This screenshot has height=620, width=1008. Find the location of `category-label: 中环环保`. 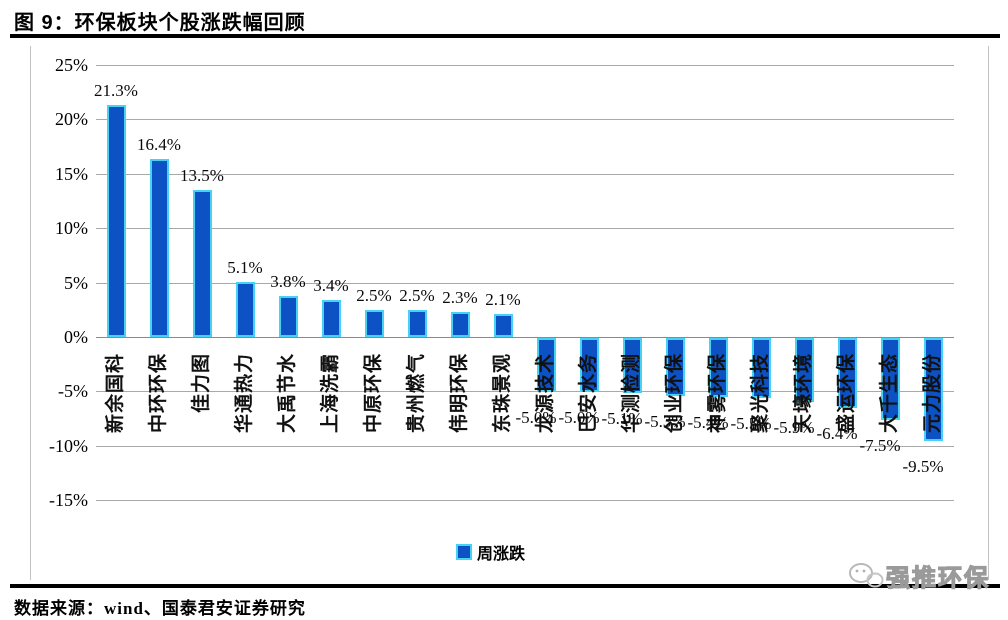

category-label: 中环环保 is located at coordinates (158, 393).